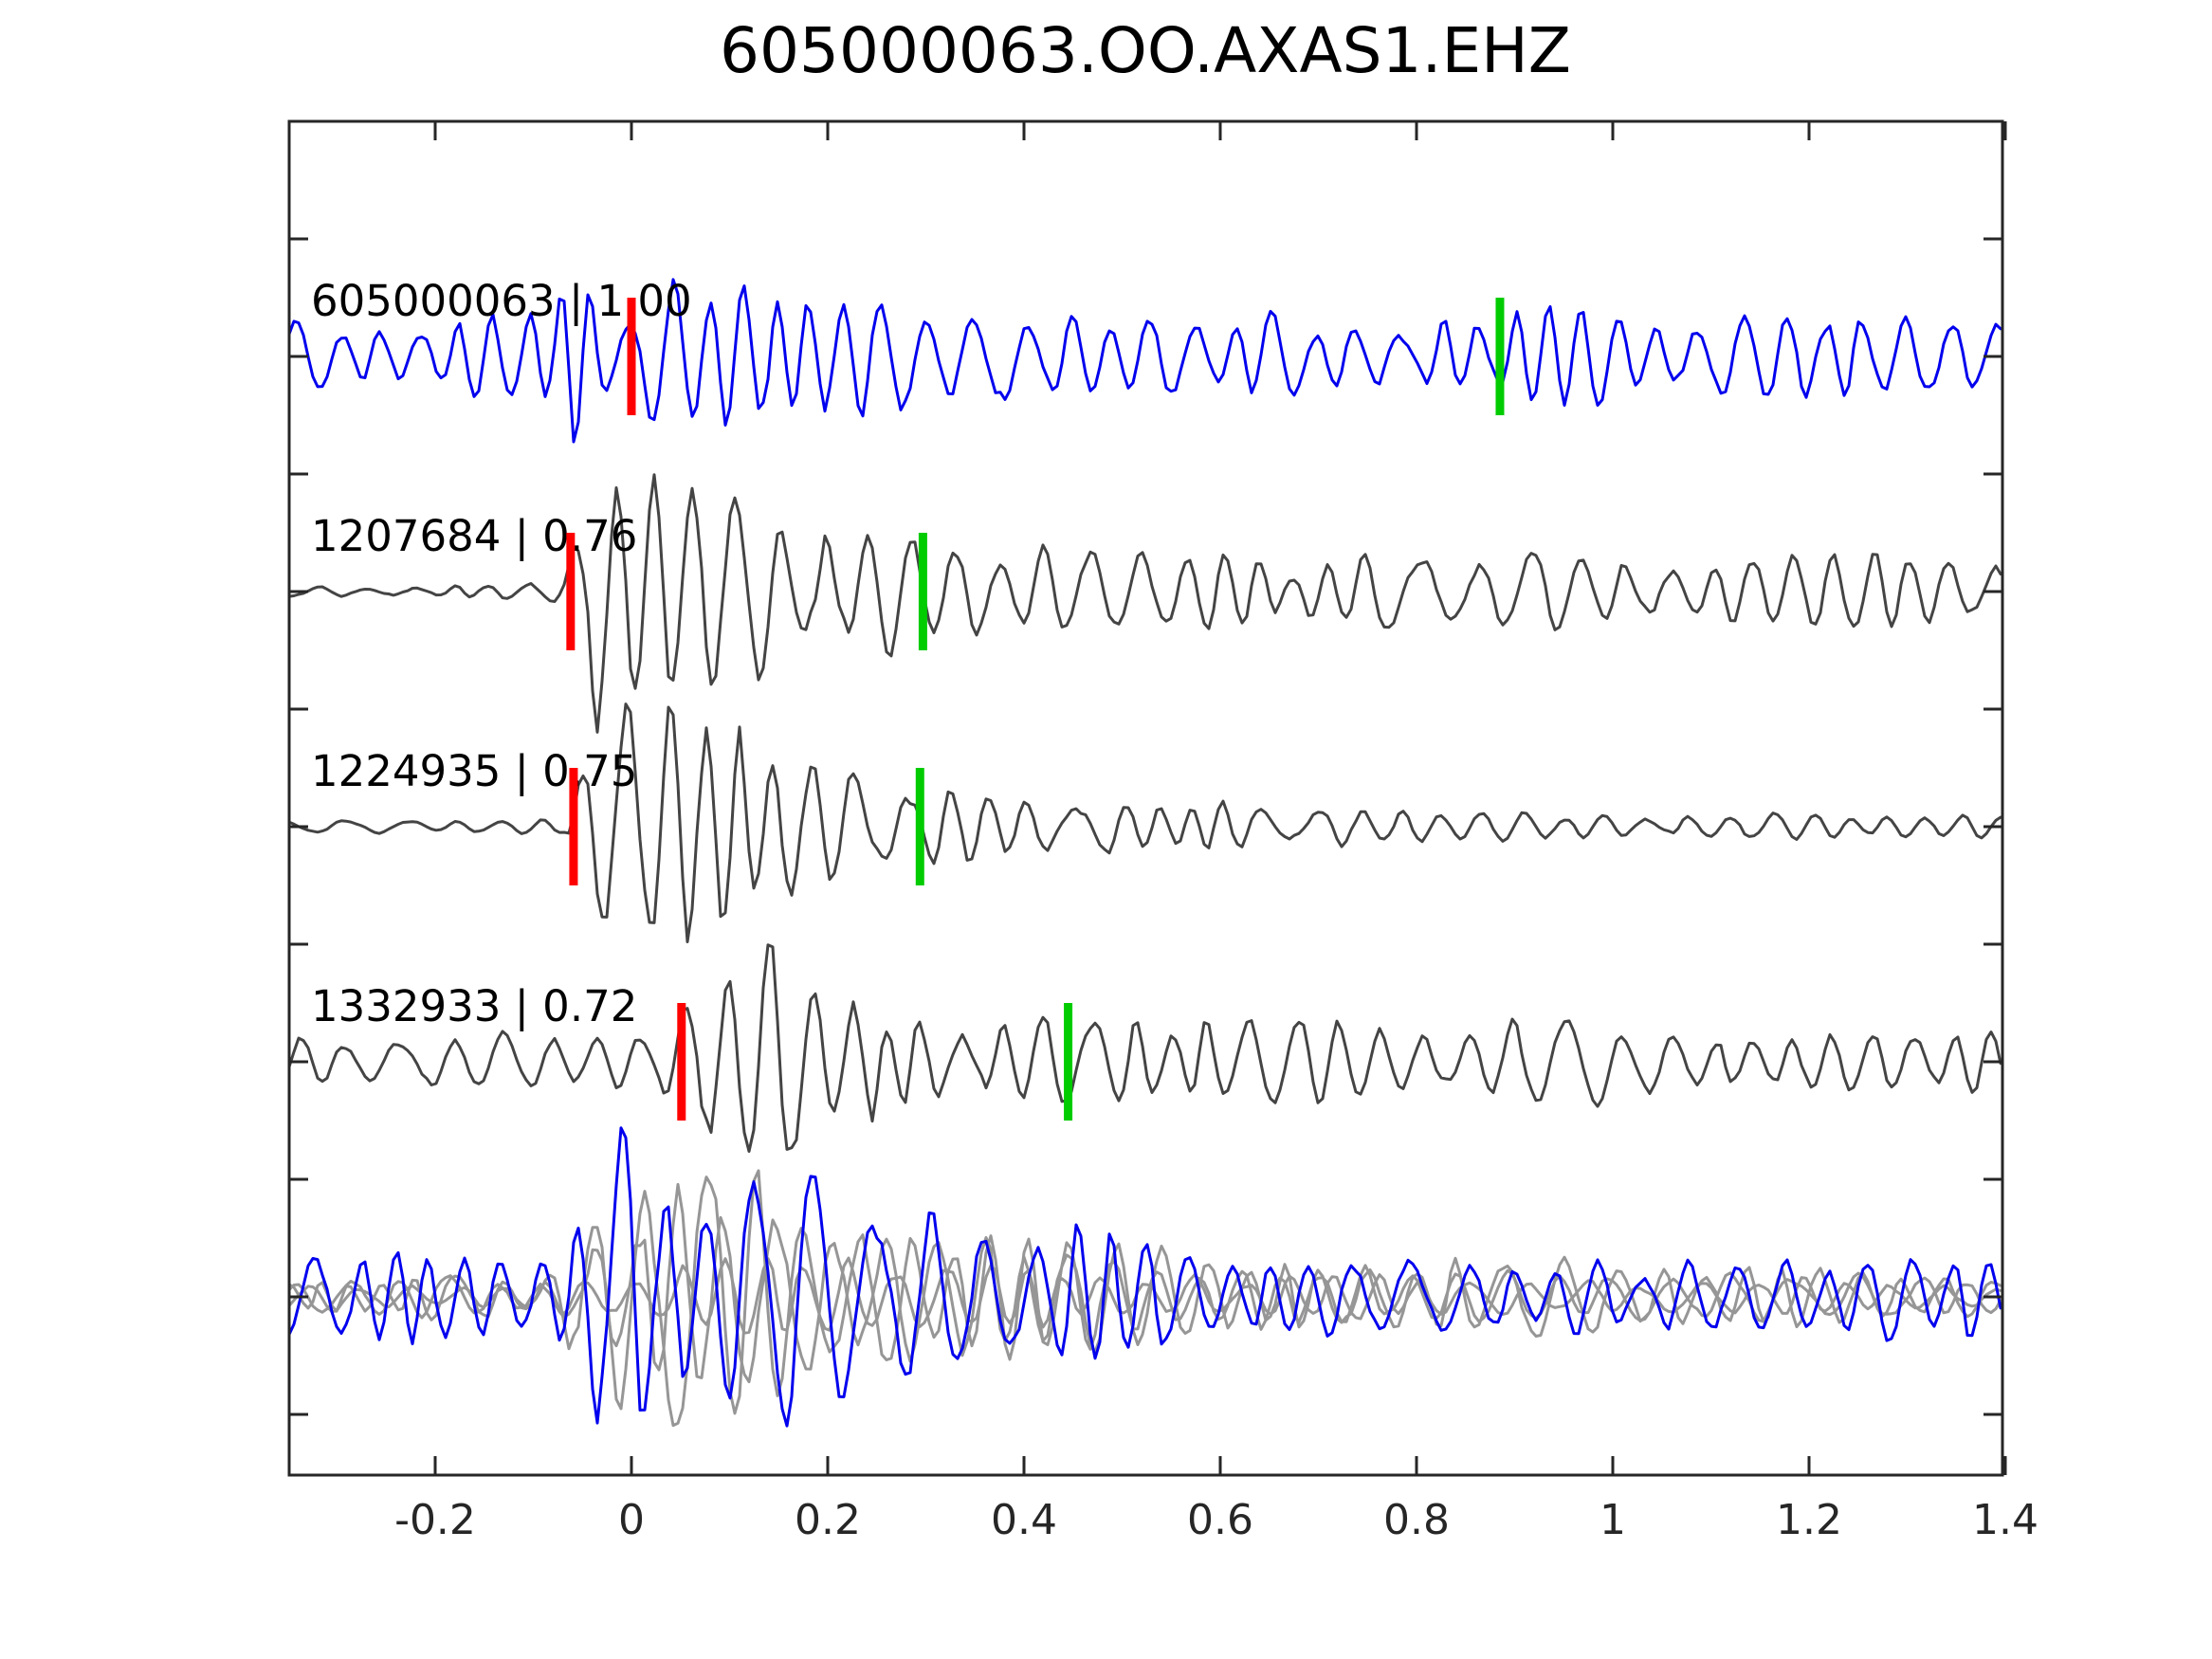  What do you see at coordinates (474, 536) in the screenshot?
I see `trace-label-1207684: 1207684 | 0.76` at bounding box center [474, 536].